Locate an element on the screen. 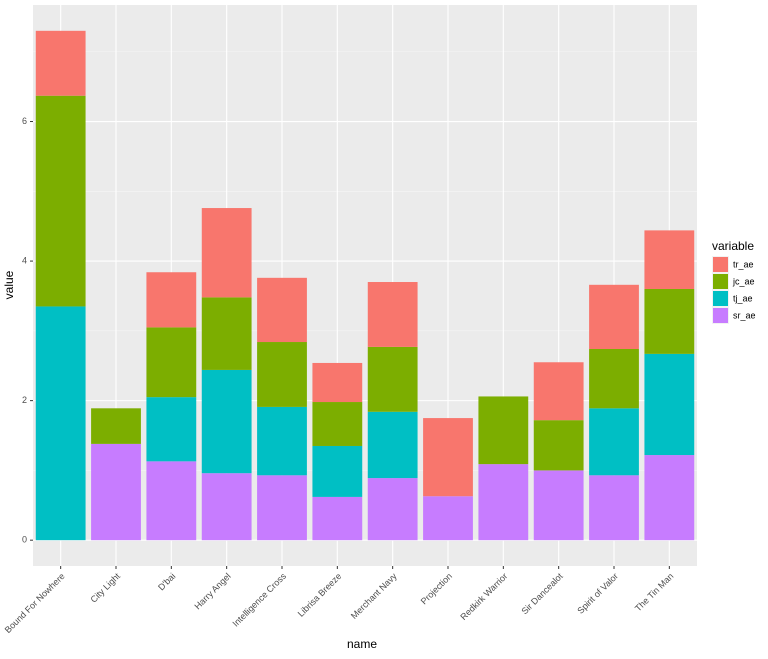 The image size is (768, 659). x-tick-label: The Tin Man is located at coordinates (654, 592).